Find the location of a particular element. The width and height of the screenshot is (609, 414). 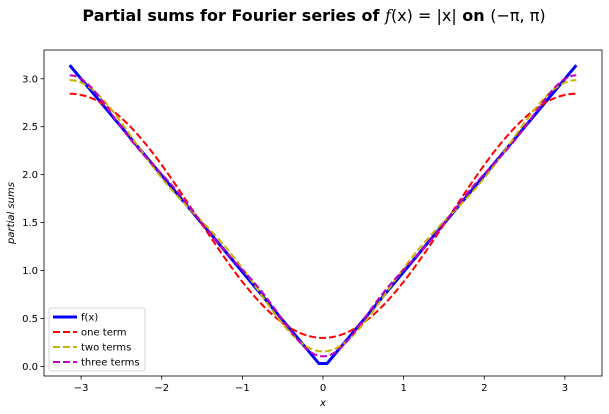

y-ticks: 0.0 0.5 1.0 1.5 2.0 2.5 3.0 is located at coordinates (33, 223).